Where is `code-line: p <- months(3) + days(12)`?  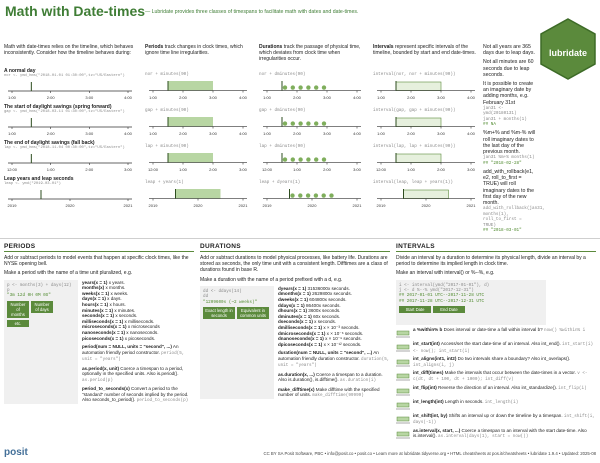 code-line: p <- months(3) + days(12) is located at coordinates (39, 285).